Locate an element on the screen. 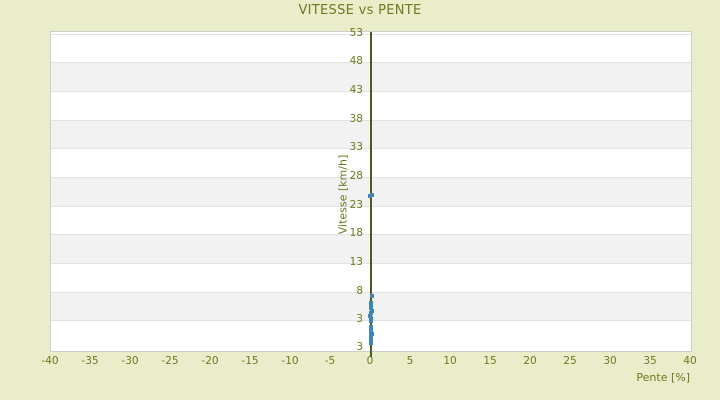 Image resolution: width=720 pixels, height=400 pixels. x-tick-label: -30 is located at coordinates (130, 361).